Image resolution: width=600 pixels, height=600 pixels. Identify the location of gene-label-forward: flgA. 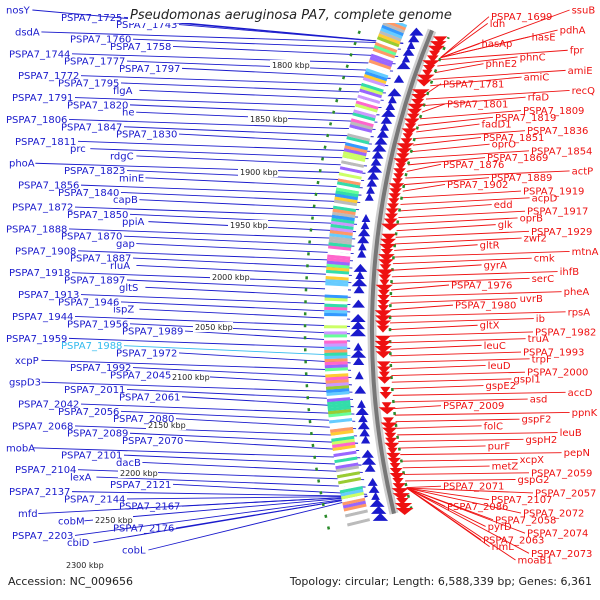
(123, 91).